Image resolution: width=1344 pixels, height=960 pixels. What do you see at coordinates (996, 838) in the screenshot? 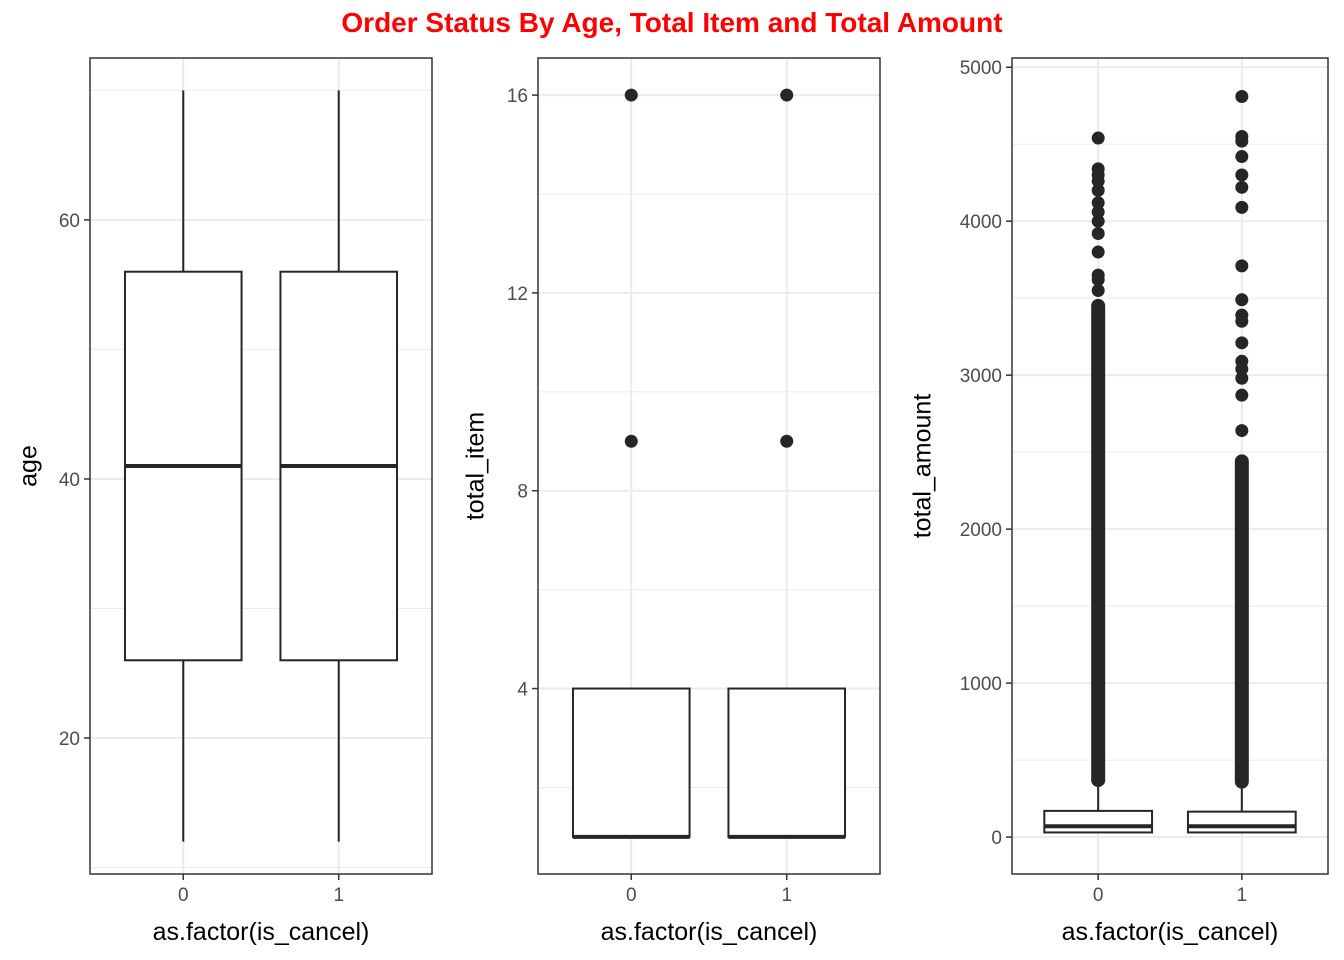
I see `y-tick-label: 0` at bounding box center [996, 838].